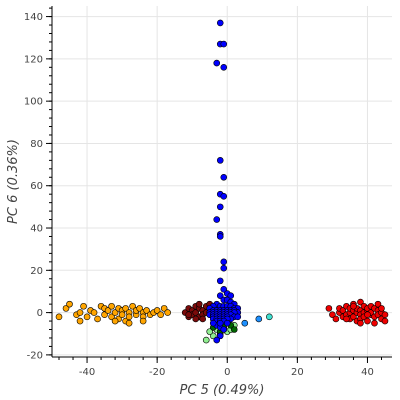 This screenshot has width=400, height=400. I want to click on y-axis-title: PC 6 (0.36%), so click(13, 181).